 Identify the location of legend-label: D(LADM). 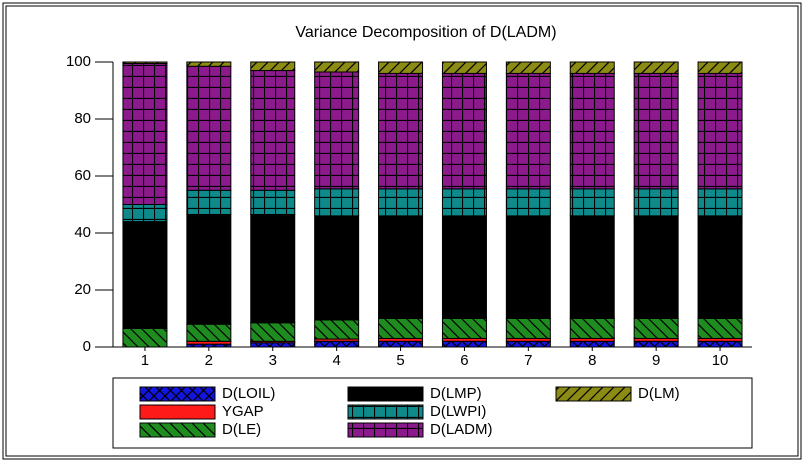
(461, 429).